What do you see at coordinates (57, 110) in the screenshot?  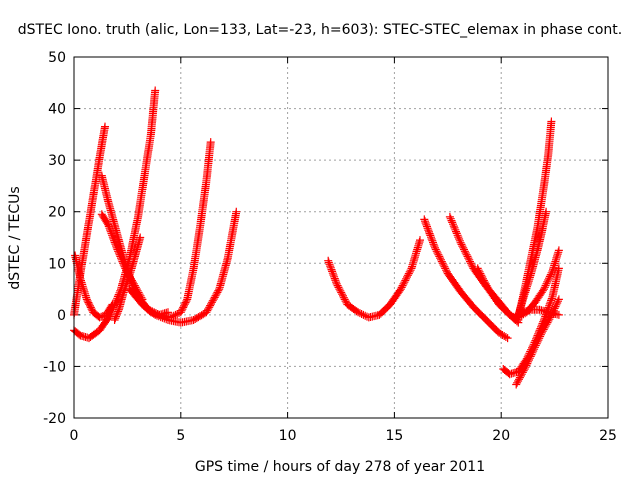 I see `y-tick-label: 40` at bounding box center [57, 110].